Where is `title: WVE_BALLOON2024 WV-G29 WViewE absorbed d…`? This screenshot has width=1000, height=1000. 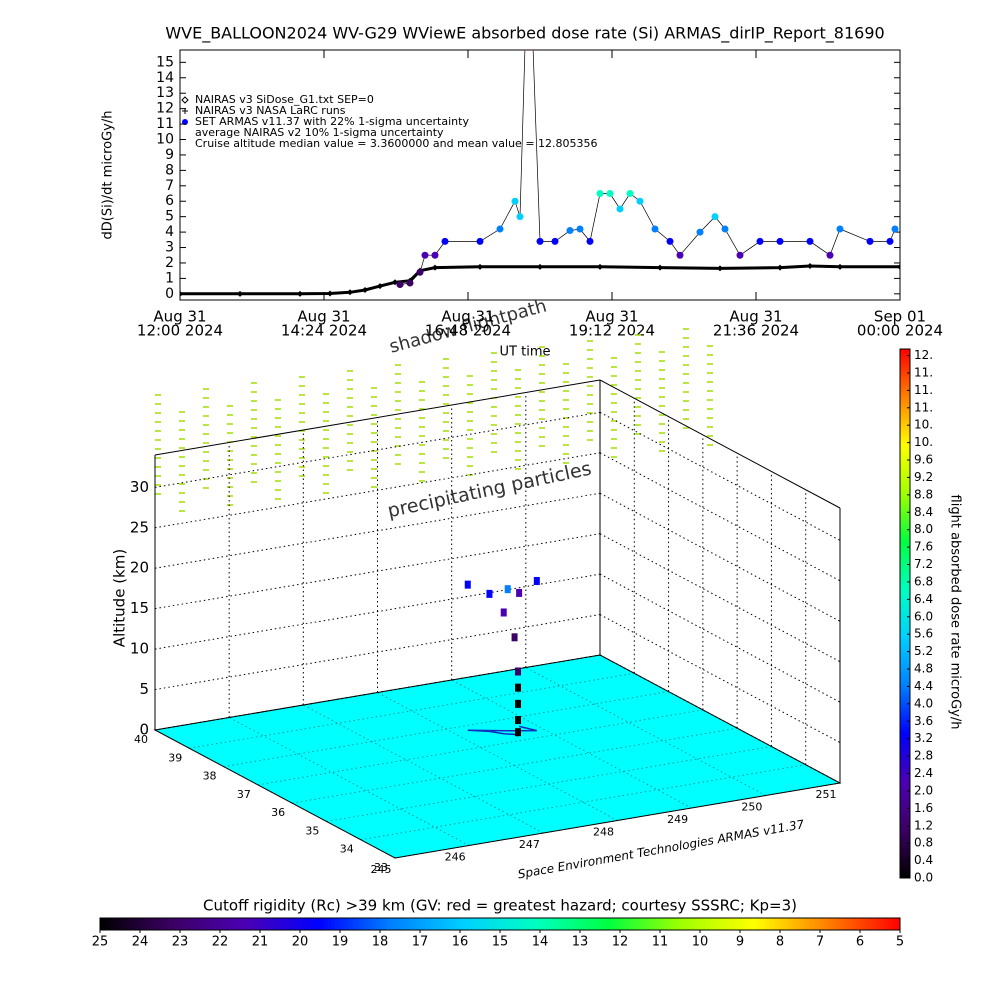 title: WVE_BALLOON2024 WV-G29 WViewE absorbed d… is located at coordinates (524, 34).